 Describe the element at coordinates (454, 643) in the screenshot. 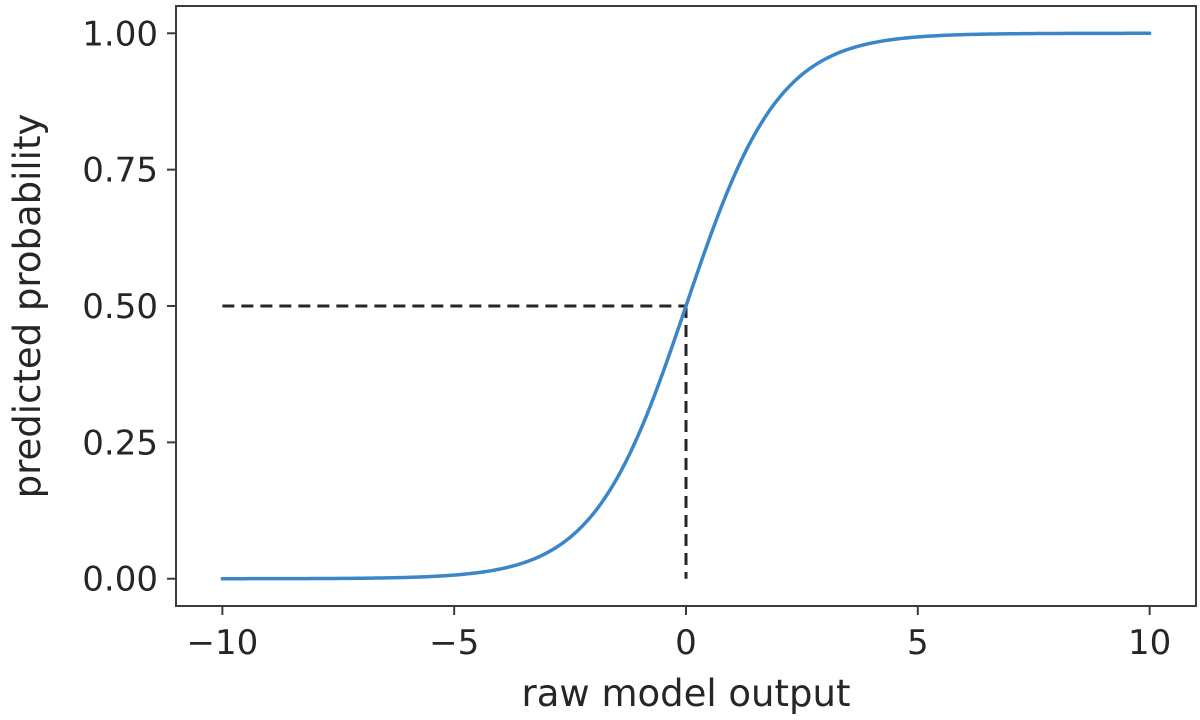

I see `x-tick-label: −5` at that location.